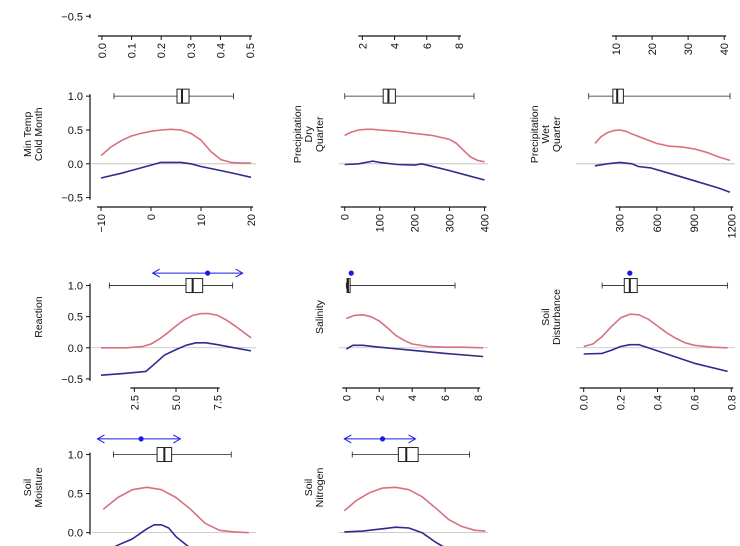  What do you see at coordinates (658, 223) in the screenshot?
I see `x-tick-label: 600` at bounding box center [658, 223].